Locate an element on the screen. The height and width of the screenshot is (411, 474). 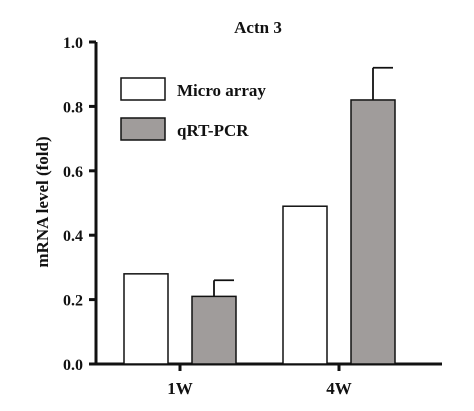
chart-title: Actn 3 is located at coordinates (258, 27).